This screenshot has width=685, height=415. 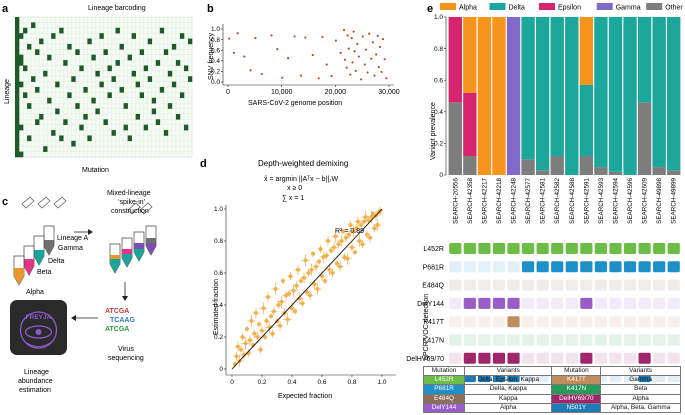 I want to click on panel-a-title: Lineage barcoding, so click(x=117, y=8).